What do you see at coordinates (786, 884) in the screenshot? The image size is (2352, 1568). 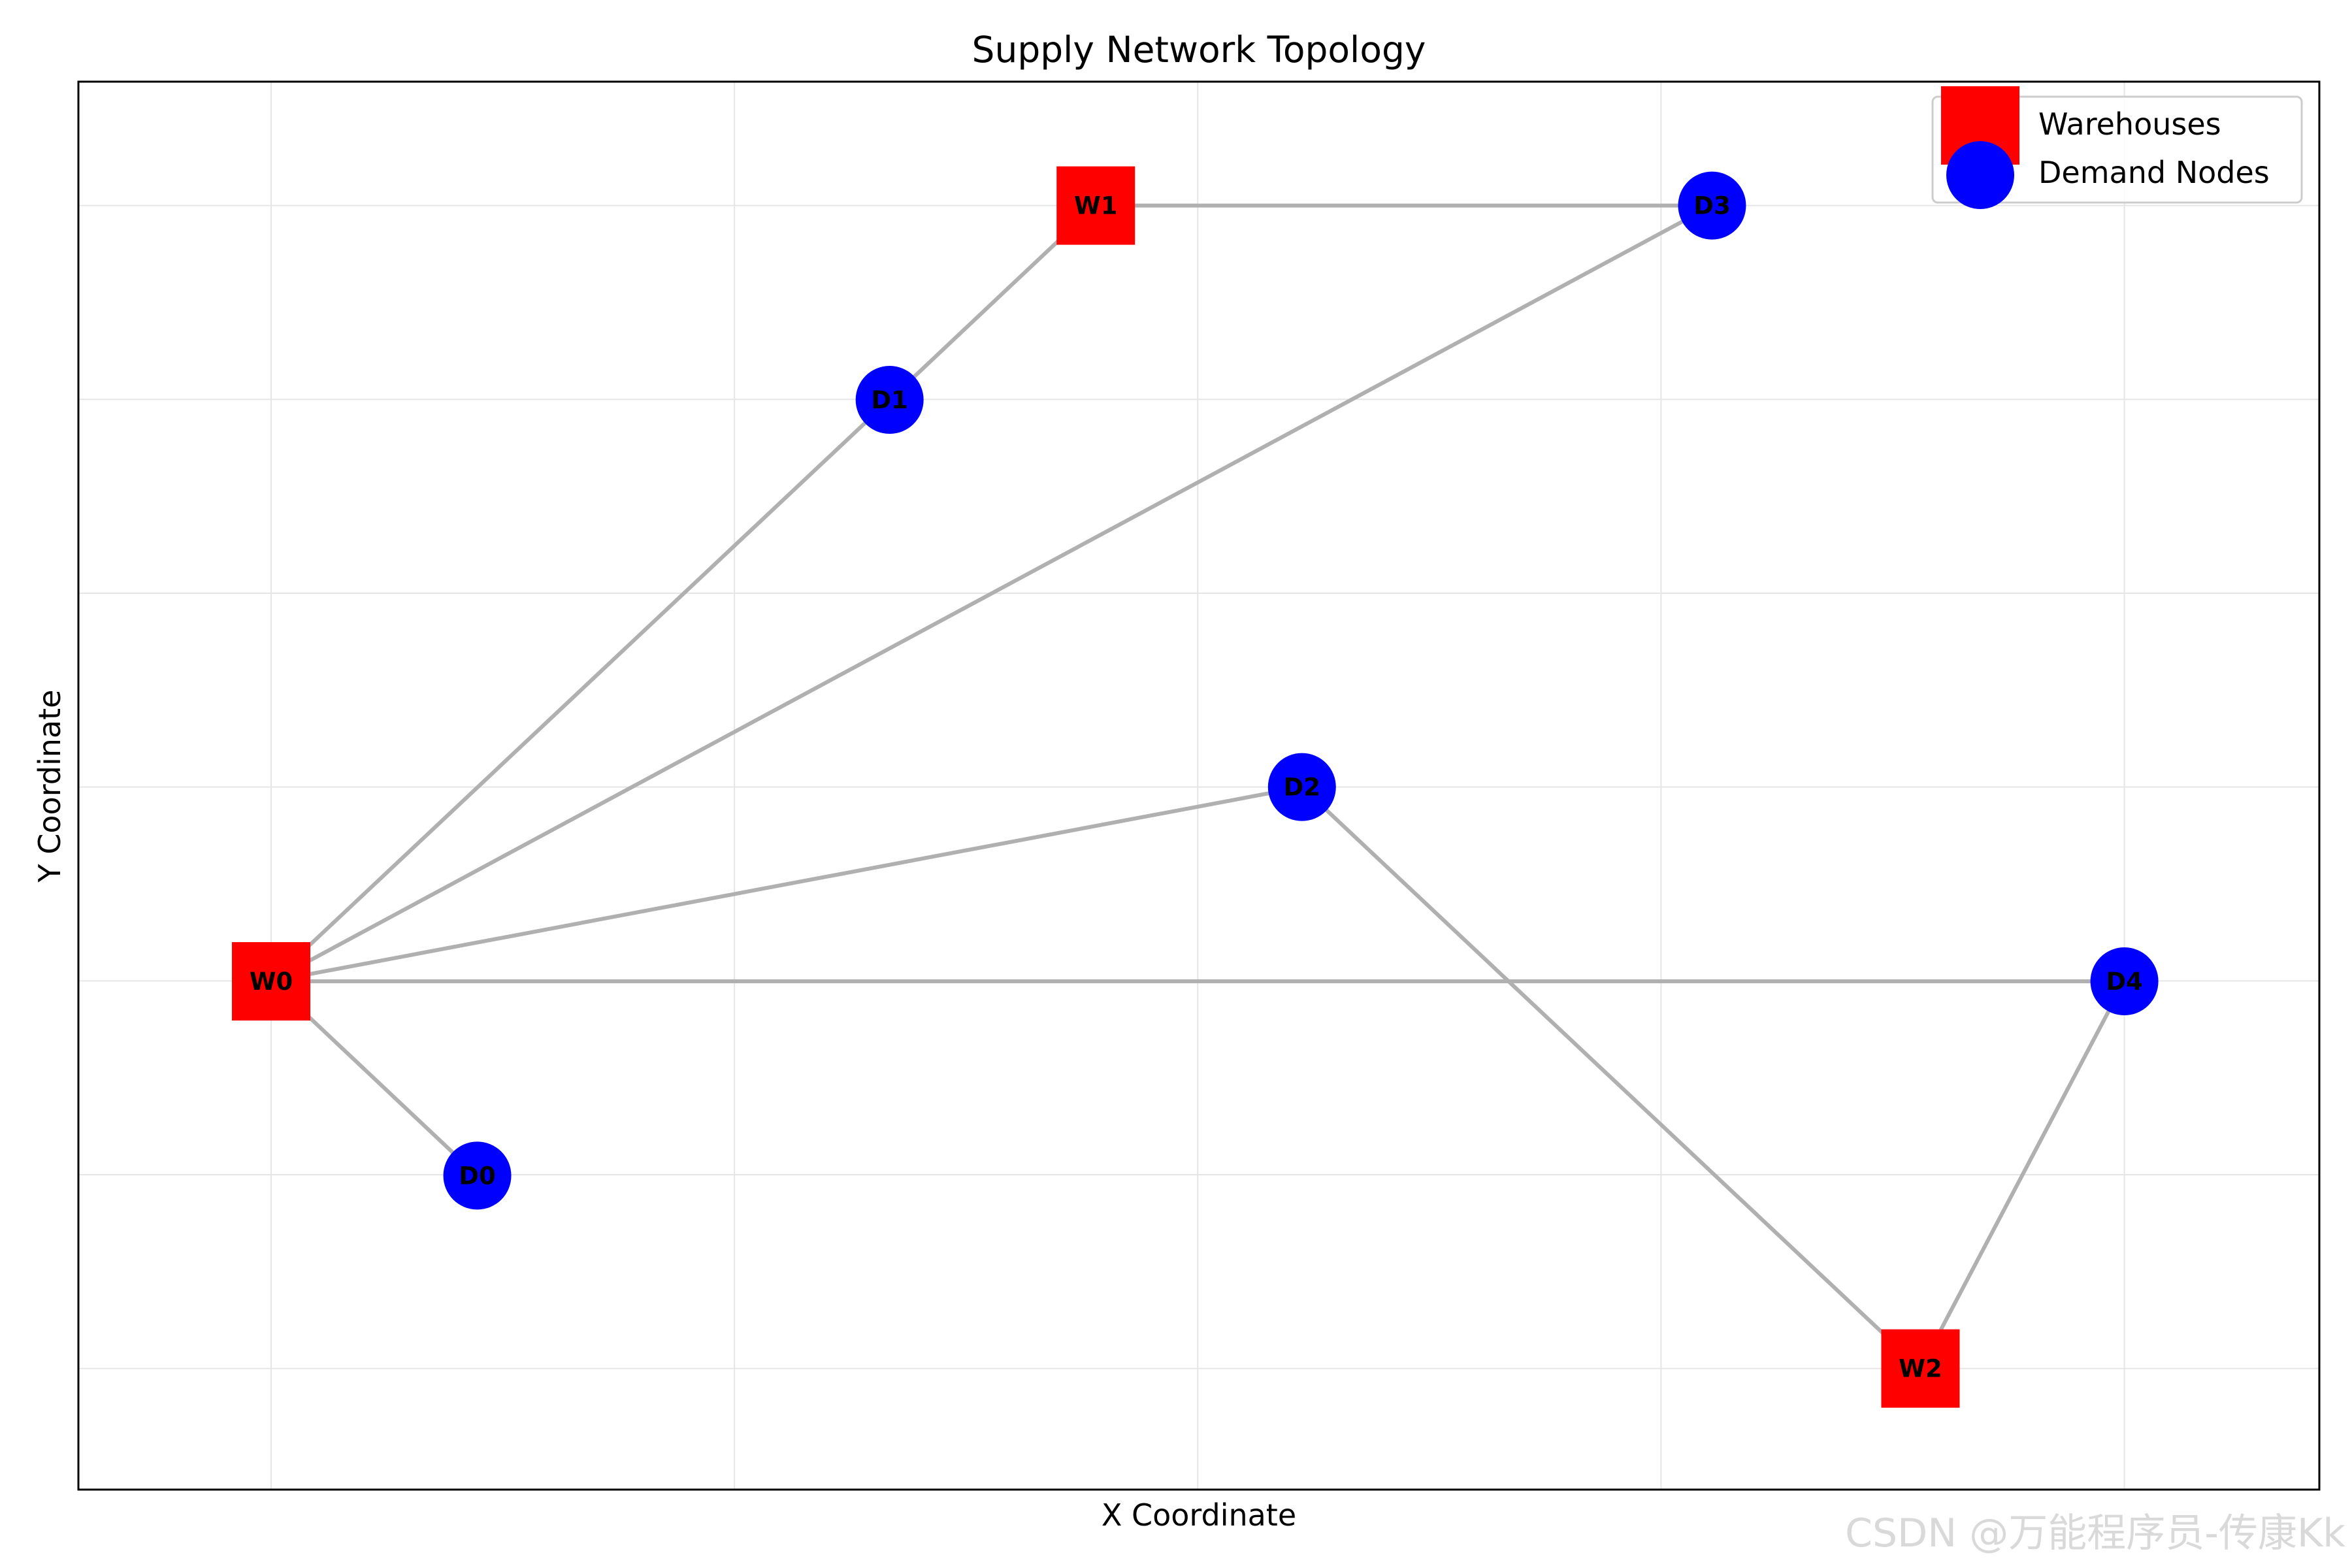 I see `edge-w0-d2` at bounding box center [786, 884].